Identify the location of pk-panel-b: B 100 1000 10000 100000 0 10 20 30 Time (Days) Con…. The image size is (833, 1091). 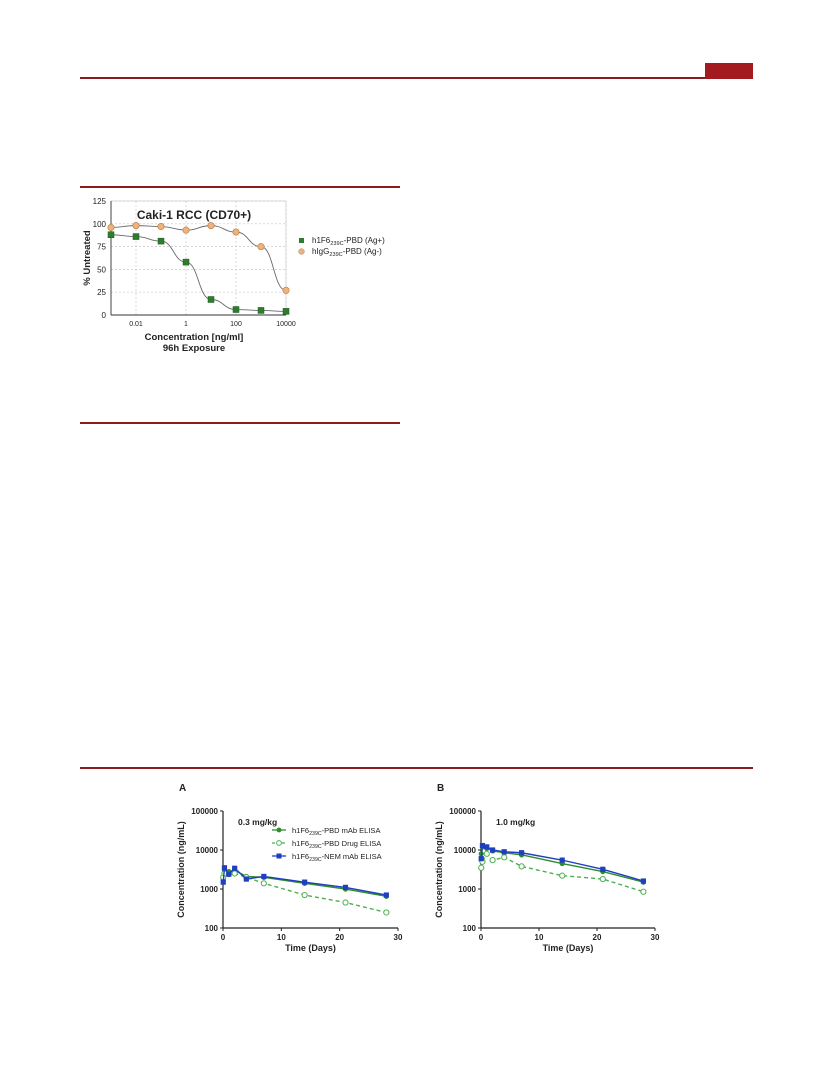
(547, 868).